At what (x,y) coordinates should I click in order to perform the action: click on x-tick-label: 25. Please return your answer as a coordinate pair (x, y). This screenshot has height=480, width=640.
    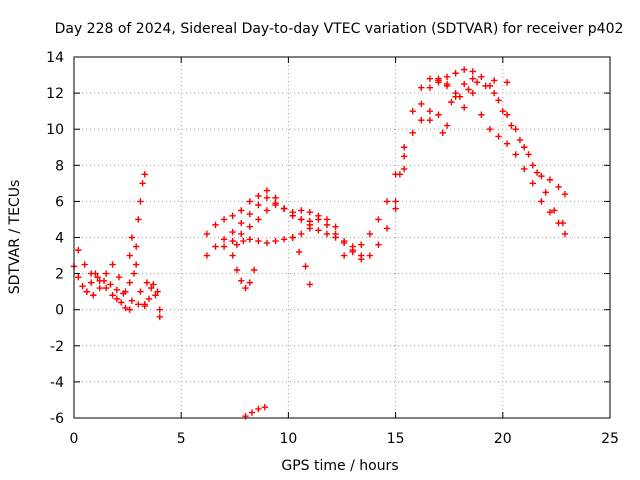
    Looking at the image, I should click on (610, 439).